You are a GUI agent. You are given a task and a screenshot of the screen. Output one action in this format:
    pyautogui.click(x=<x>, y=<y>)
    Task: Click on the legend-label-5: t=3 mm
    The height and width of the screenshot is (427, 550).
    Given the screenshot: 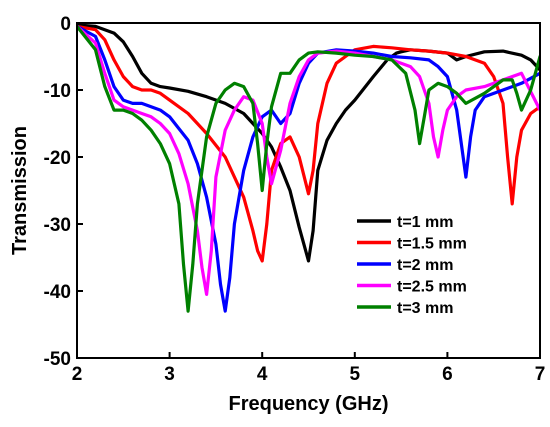 What is the action you would take?
    pyautogui.click(x=425, y=308)
    